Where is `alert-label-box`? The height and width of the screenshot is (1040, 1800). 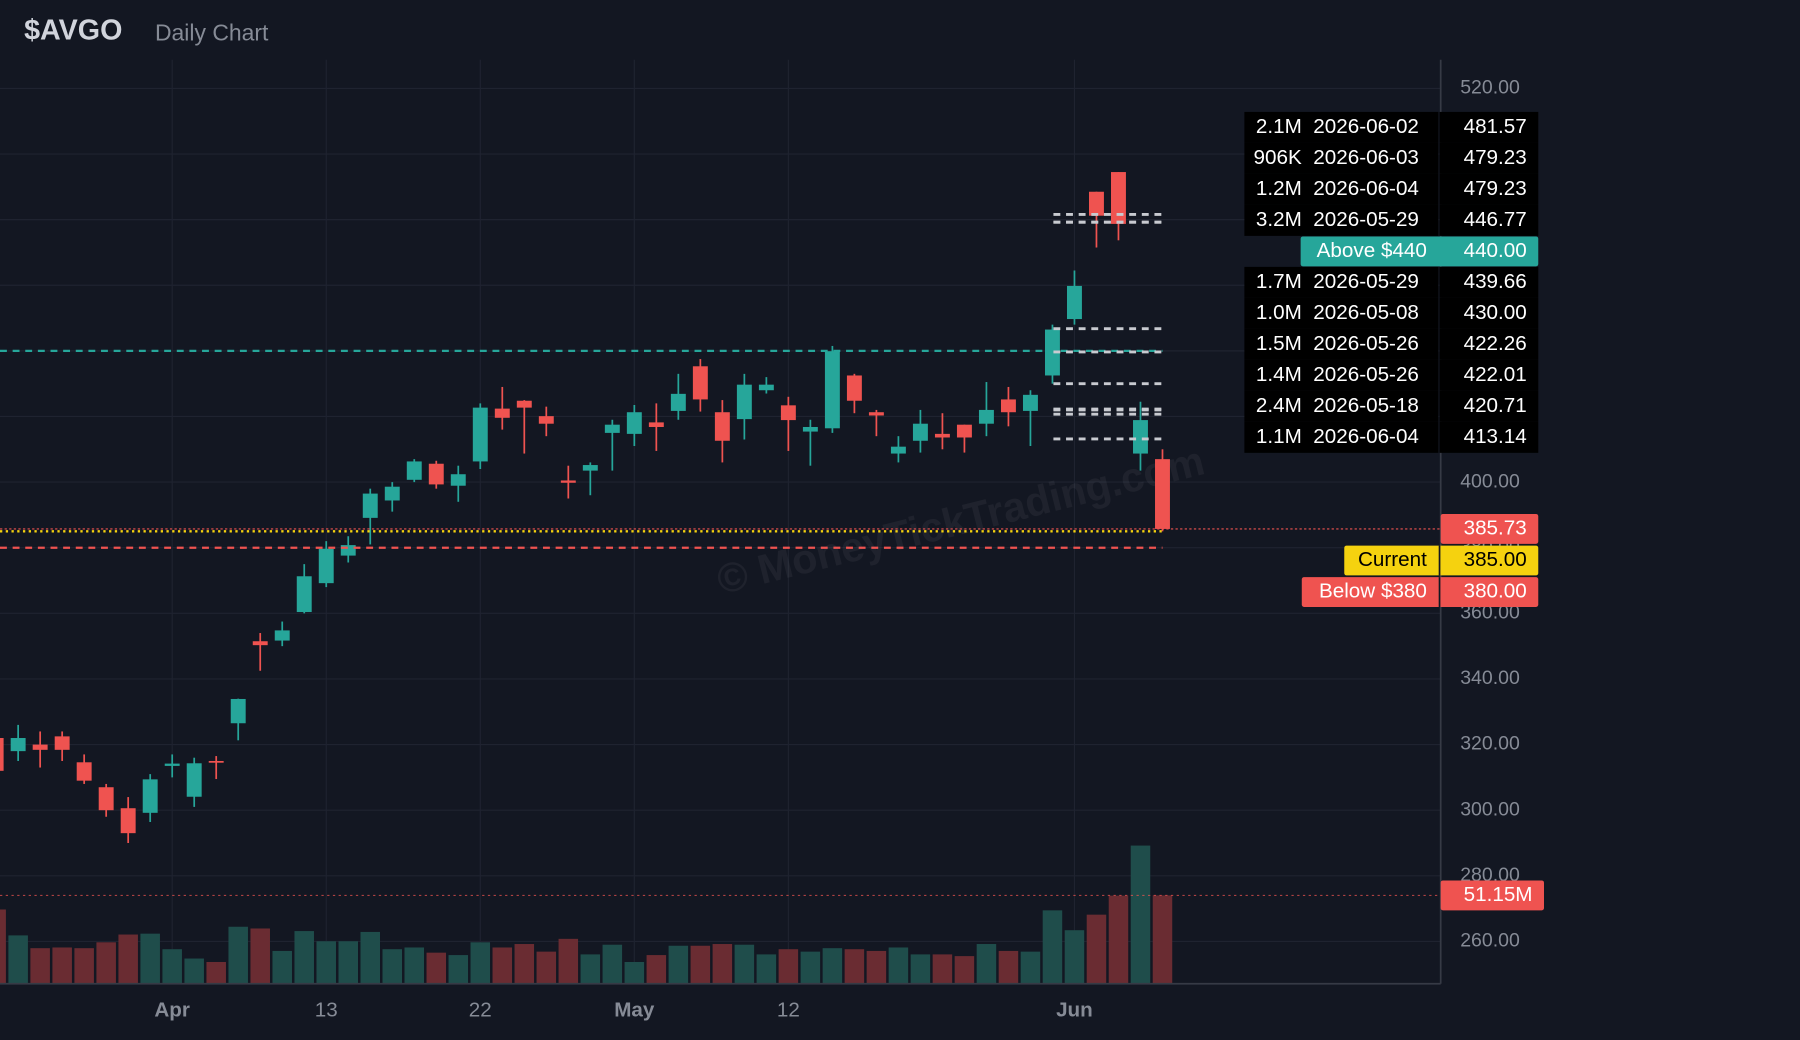
alert-label-box is located at coordinates (1420, 592).